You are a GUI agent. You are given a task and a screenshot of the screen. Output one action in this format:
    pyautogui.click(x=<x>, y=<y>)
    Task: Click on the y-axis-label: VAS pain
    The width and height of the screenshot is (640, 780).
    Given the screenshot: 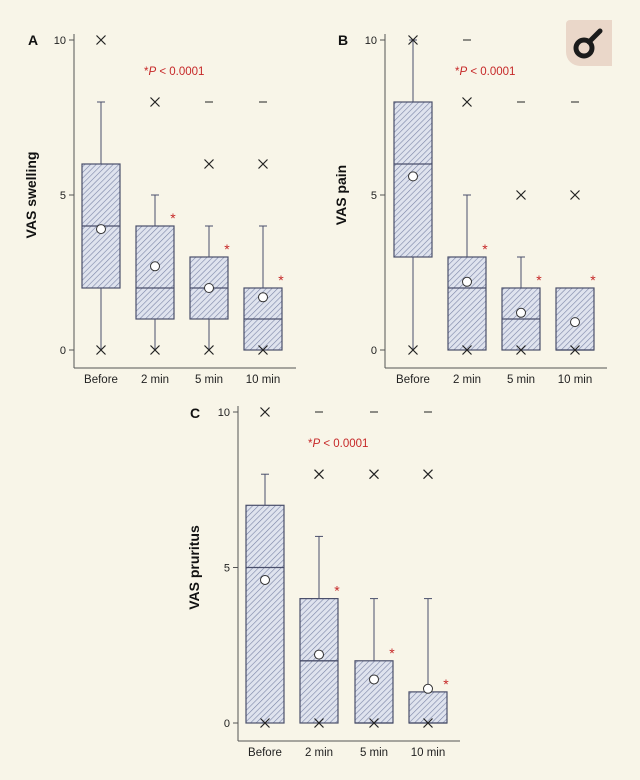 What is the action you would take?
    pyautogui.click(x=341, y=195)
    